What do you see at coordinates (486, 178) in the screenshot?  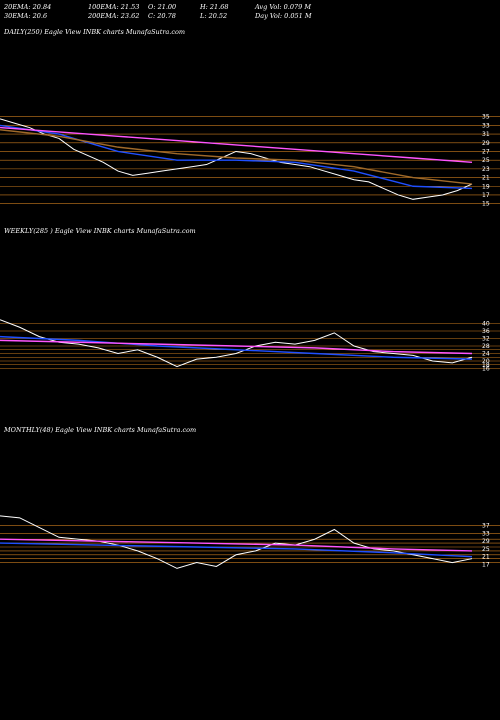 I see `tick-label-0-7: 21` at bounding box center [486, 178].